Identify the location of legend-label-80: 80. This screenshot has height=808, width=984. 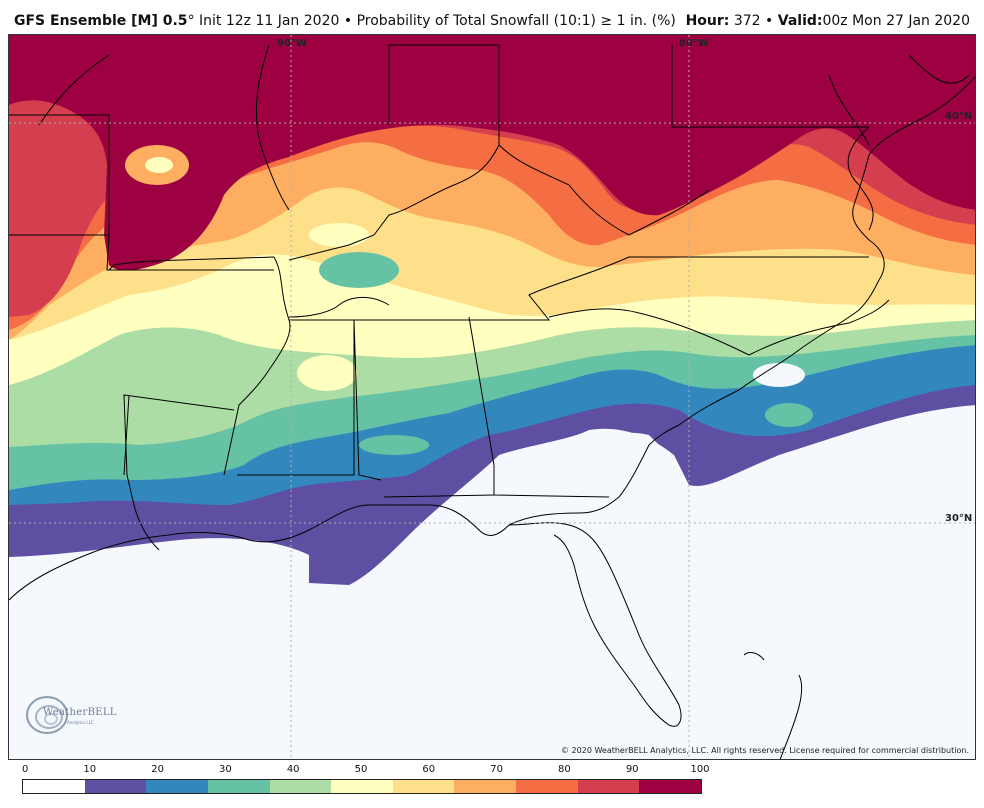
(564, 769).